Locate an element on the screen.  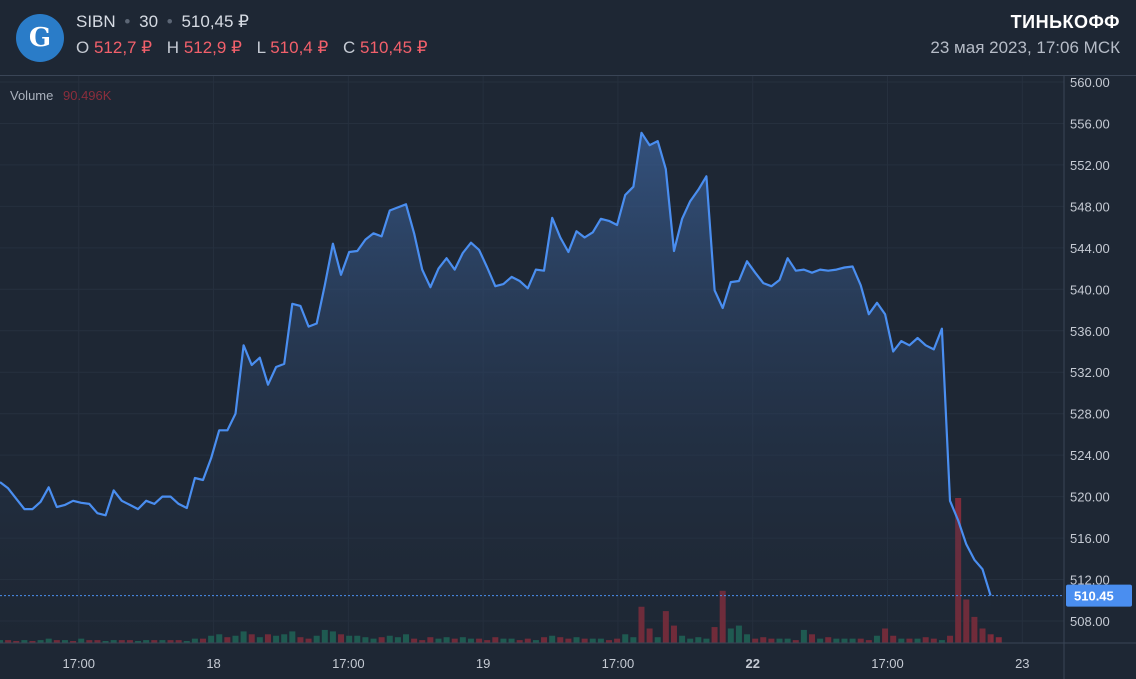
last-price-tag: 510.45 is located at coordinates (1099, 595).